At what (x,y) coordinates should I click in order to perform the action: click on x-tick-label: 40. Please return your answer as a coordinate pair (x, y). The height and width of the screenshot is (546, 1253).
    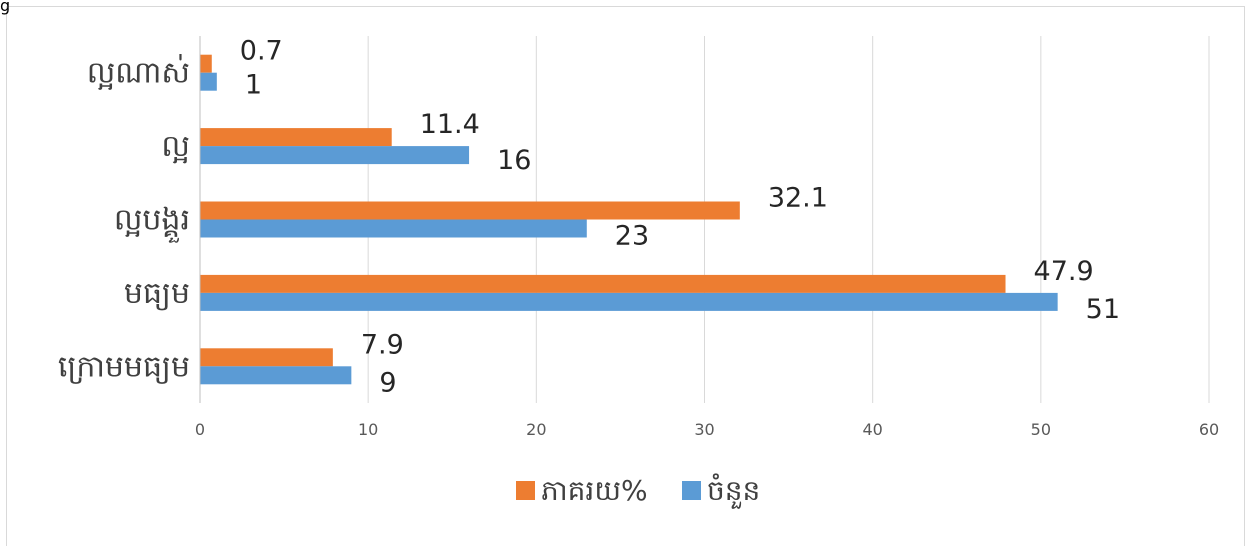
    Looking at the image, I should click on (872, 429).